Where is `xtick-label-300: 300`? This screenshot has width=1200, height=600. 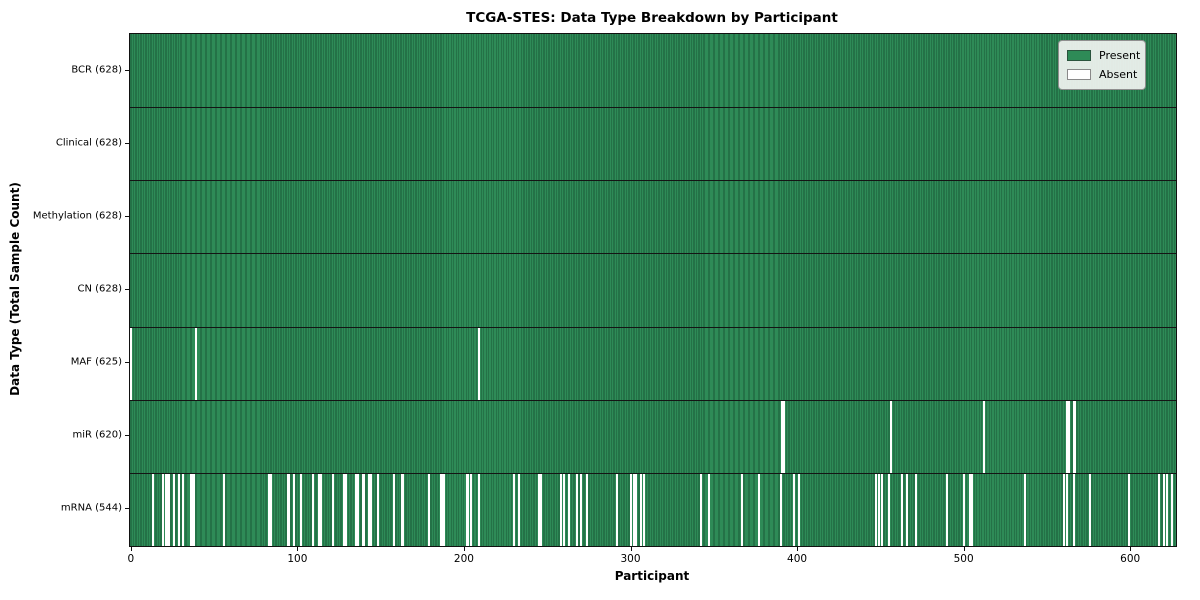 xtick-label-300: 300 is located at coordinates (630, 559).